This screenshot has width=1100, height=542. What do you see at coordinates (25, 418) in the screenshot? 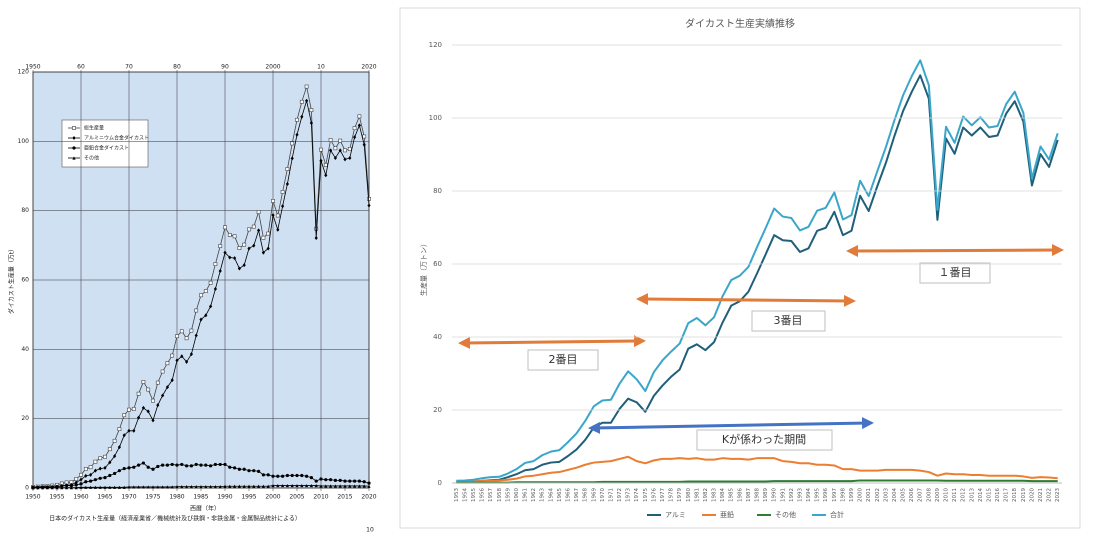
I see `y-tick-label: 20` at bounding box center [25, 418].